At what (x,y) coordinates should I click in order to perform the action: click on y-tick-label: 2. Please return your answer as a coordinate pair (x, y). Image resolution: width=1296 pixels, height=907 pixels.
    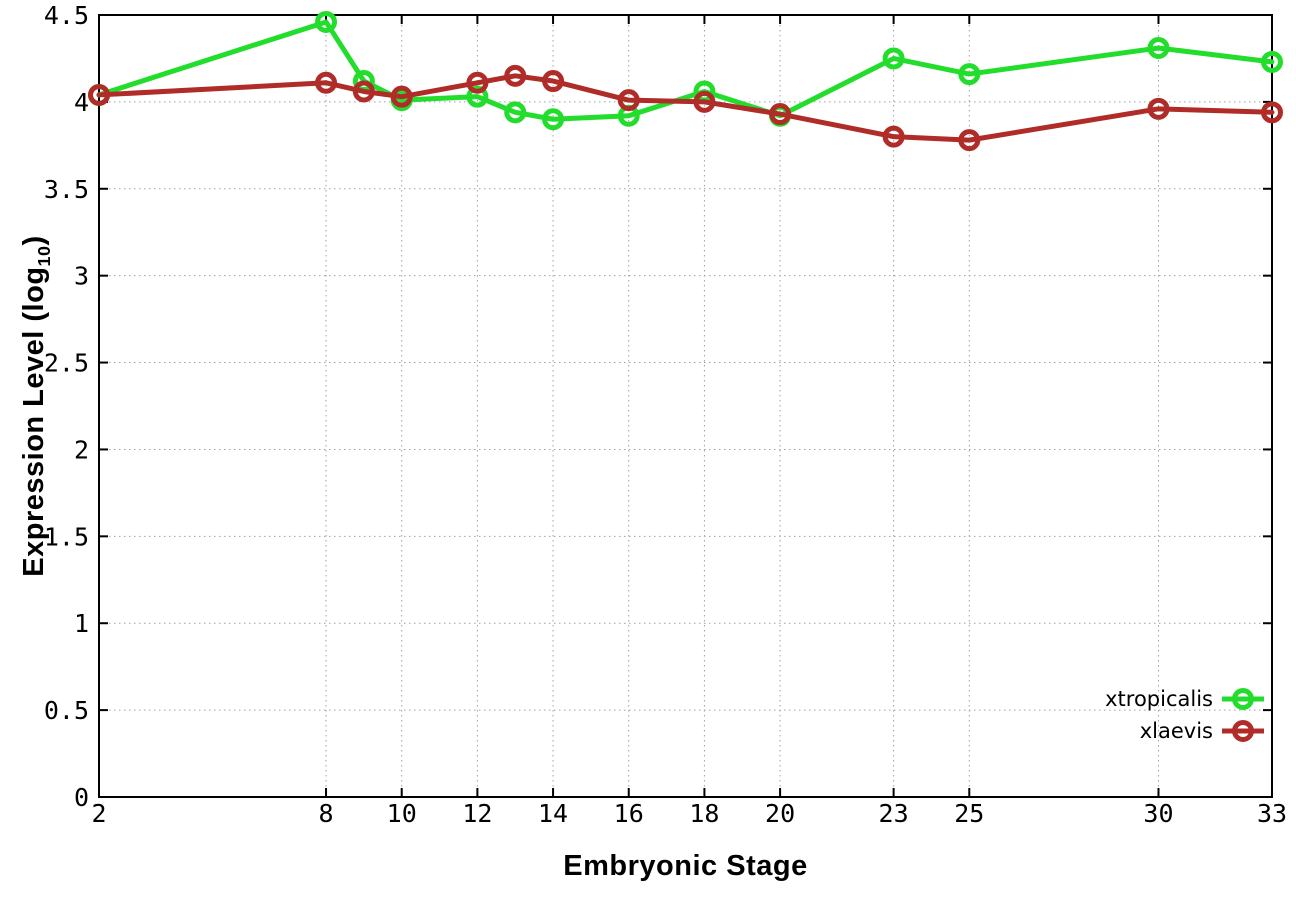
    Looking at the image, I should click on (81, 449).